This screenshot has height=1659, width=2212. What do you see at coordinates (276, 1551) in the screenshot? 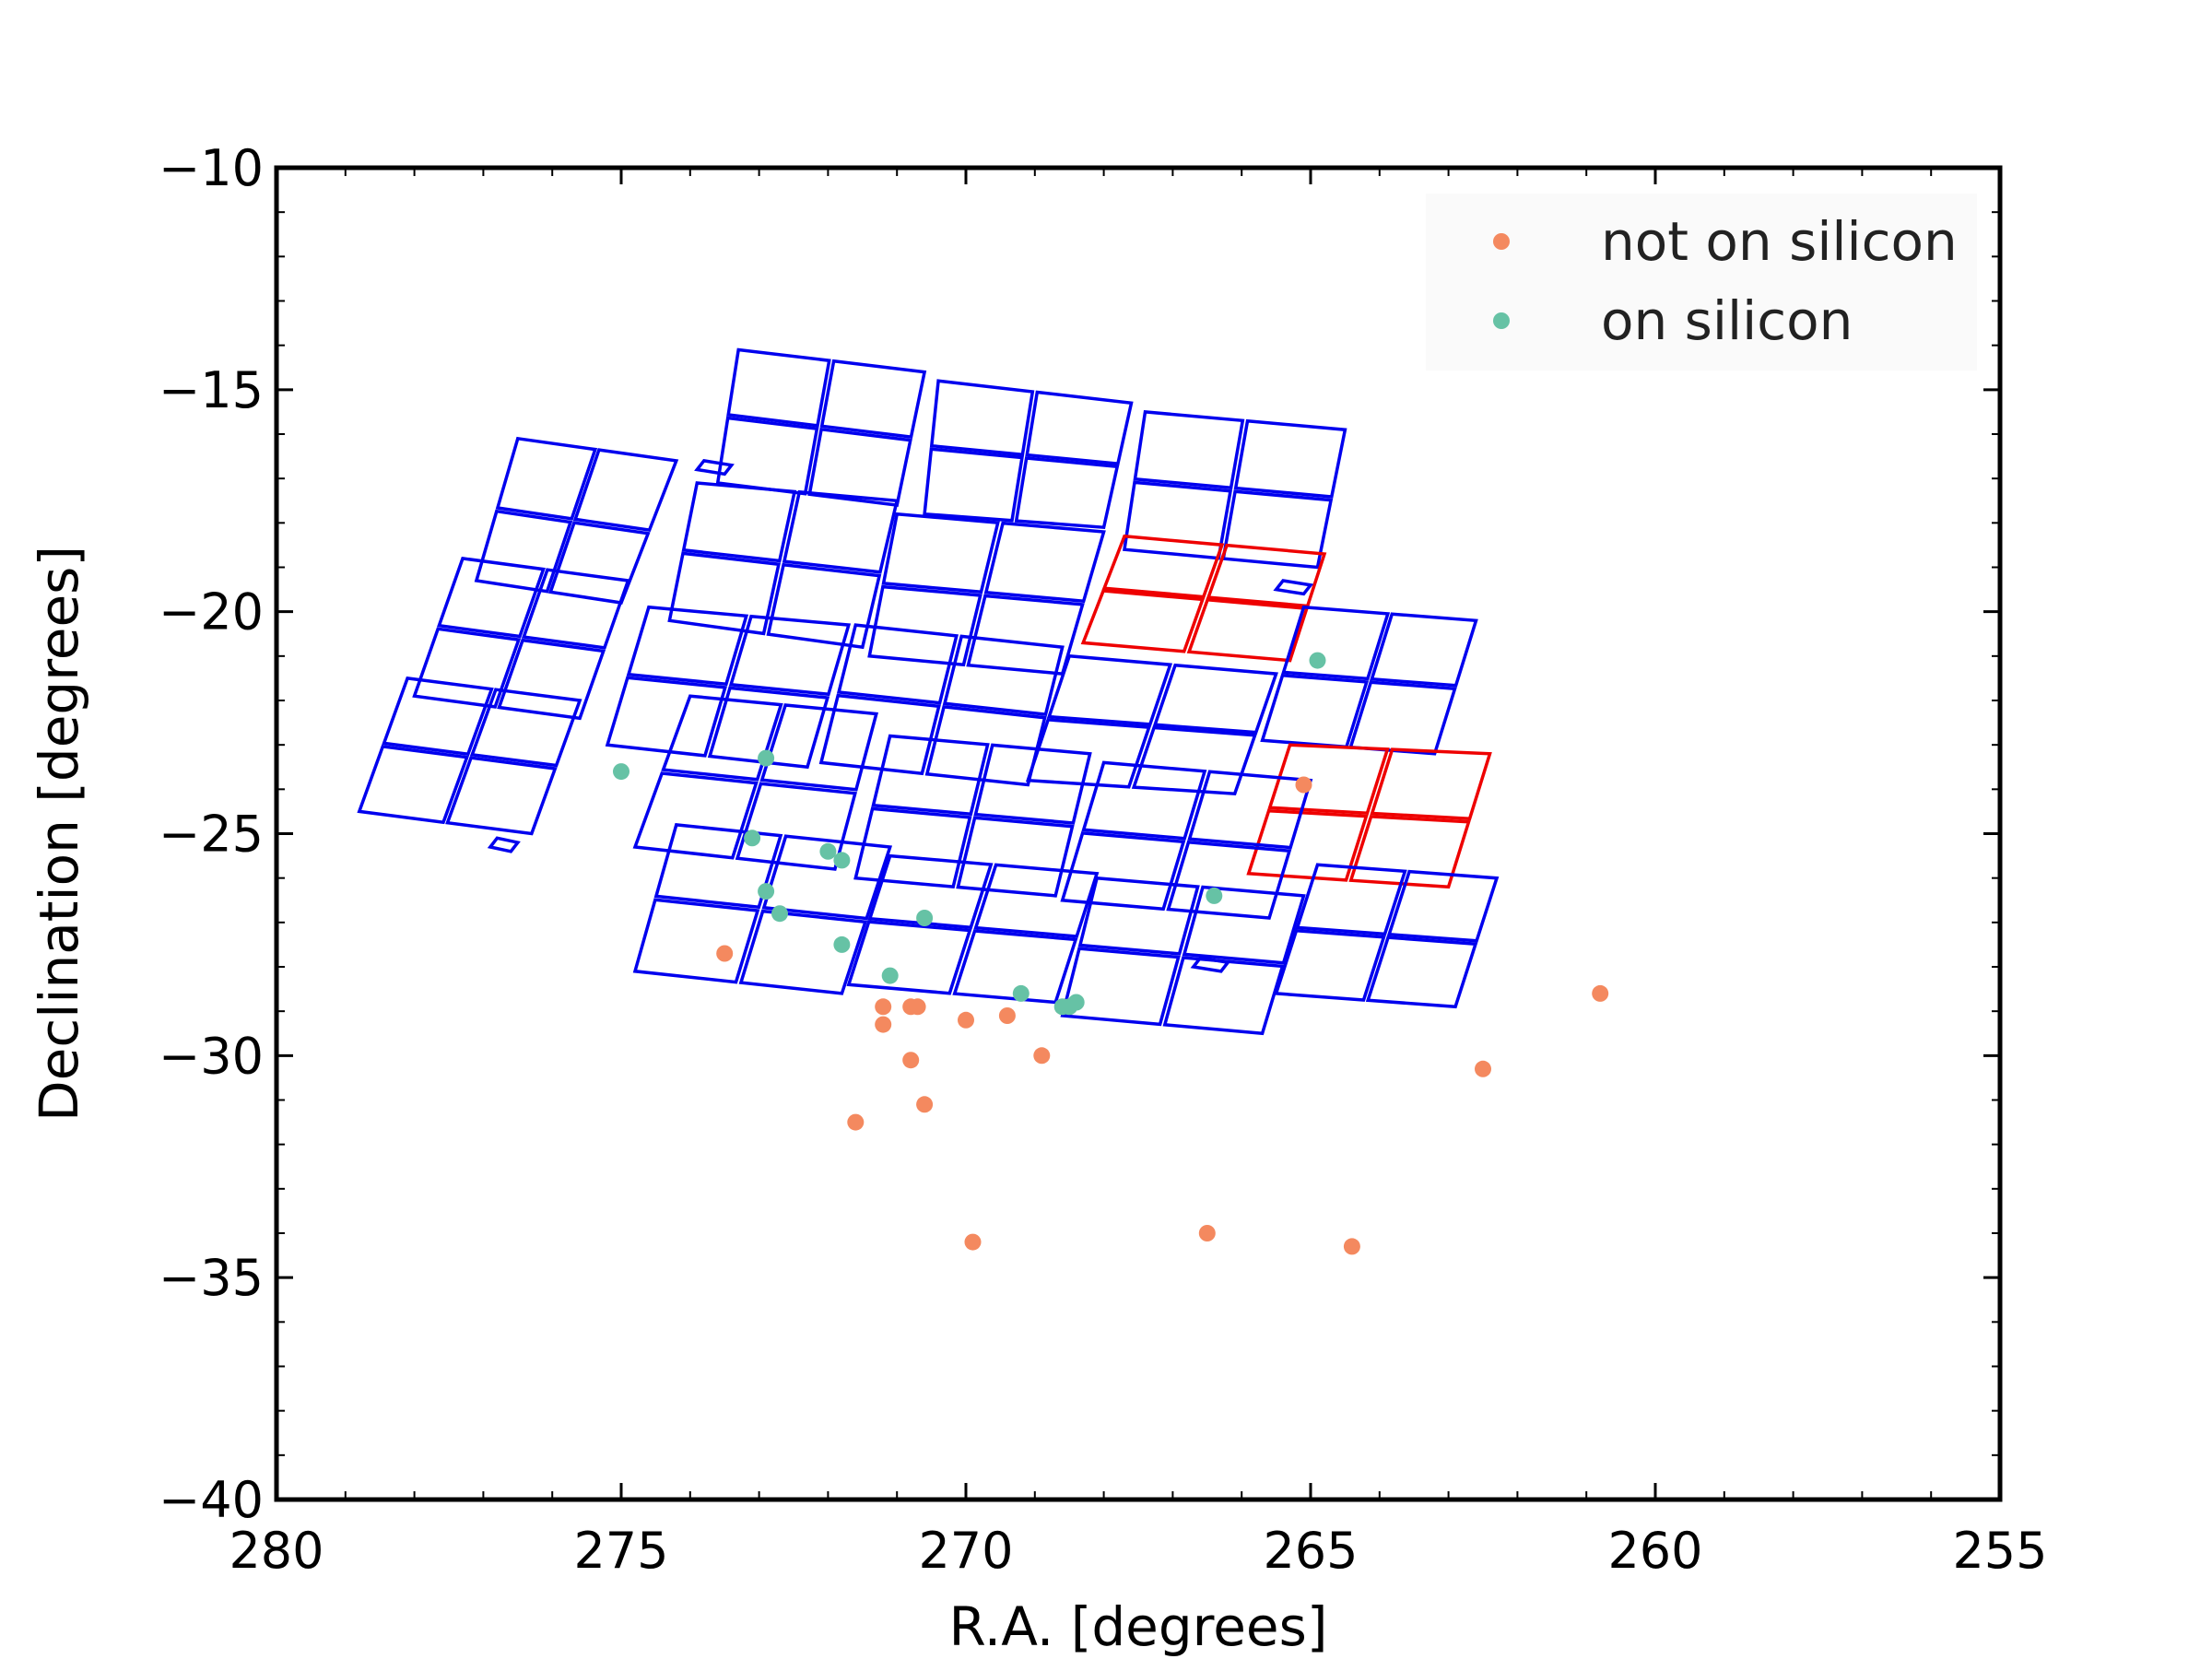
I see `x-tick-label: 280` at bounding box center [276, 1551].